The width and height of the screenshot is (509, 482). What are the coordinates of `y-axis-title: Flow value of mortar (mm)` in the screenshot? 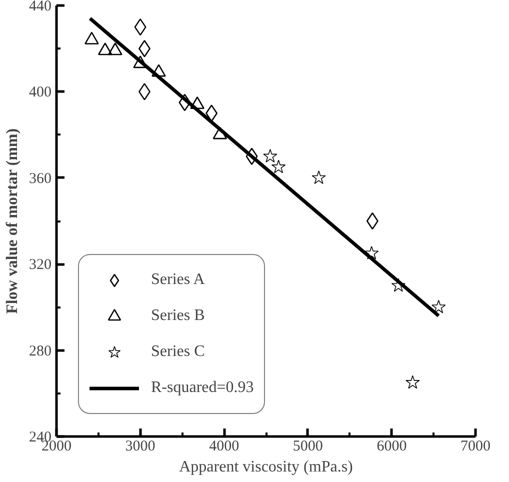 It's located at (12, 221).